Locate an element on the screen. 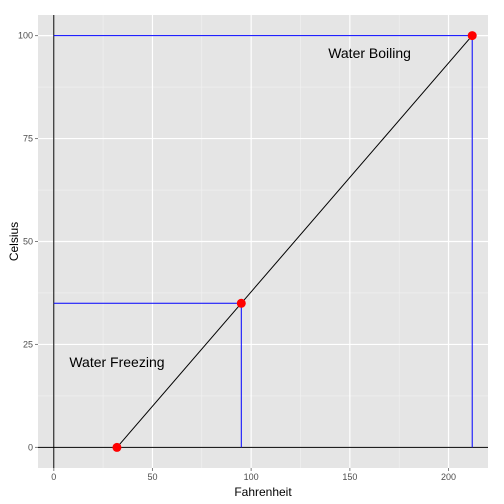 Image resolution: width=504 pixels, height=504 pixels. x-axis-ticks: 0 50 100 150 200 is located at coordinates (253, 475).